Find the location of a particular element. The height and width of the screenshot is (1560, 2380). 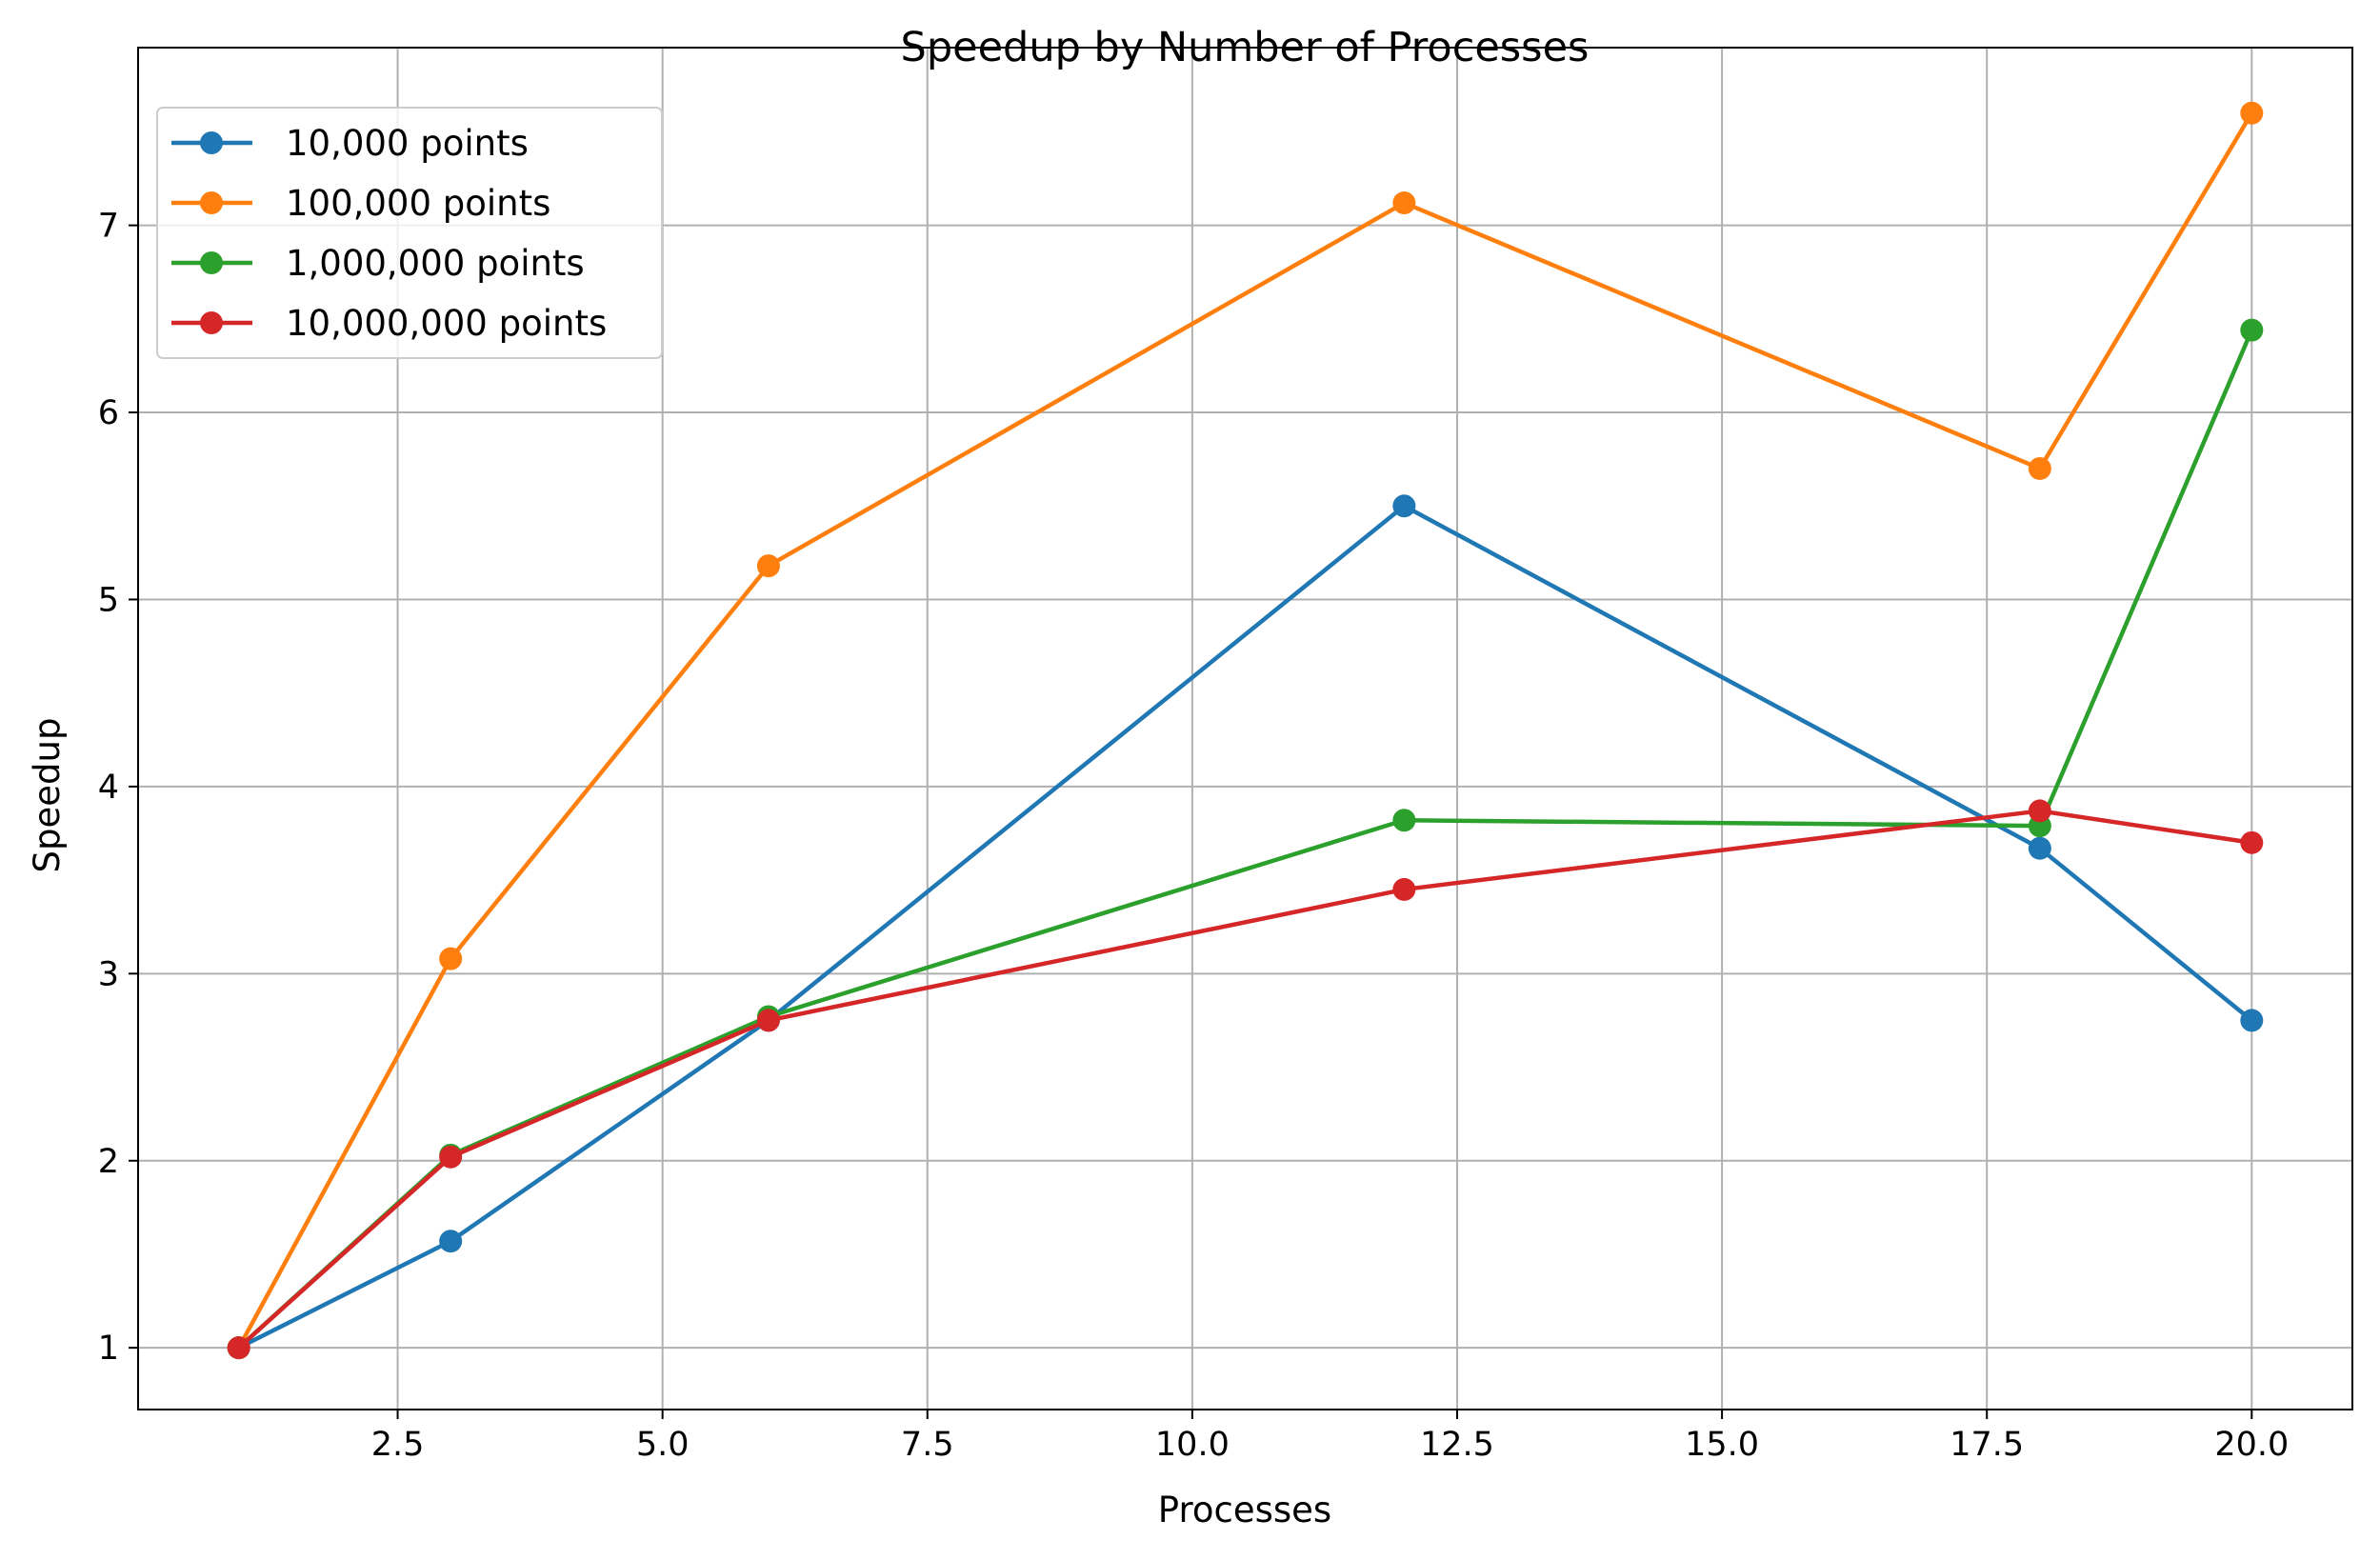

x-tick-label: 2.5 is located at coordinates (398, 1445).